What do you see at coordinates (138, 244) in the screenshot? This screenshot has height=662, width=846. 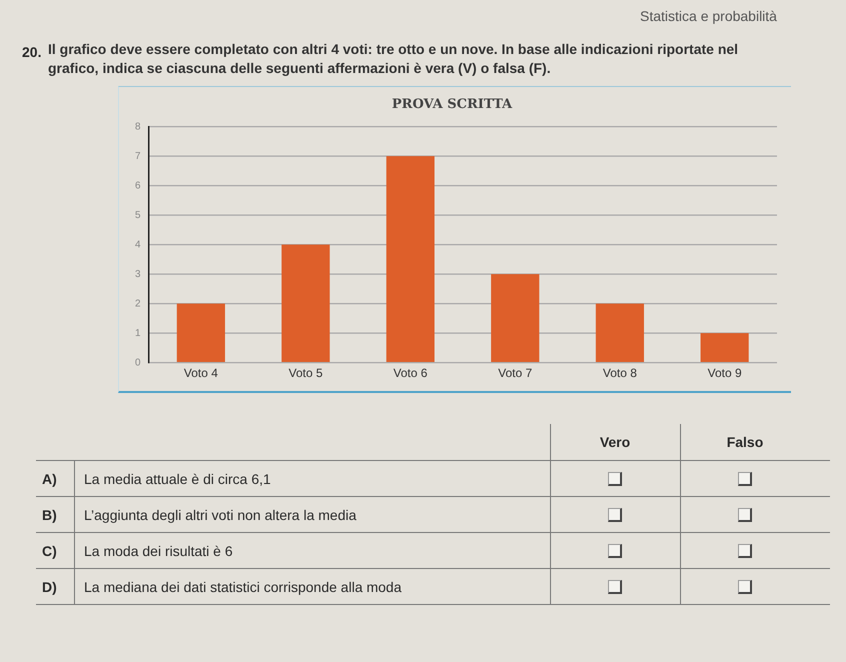 I see `y-tick-label: 4` at bounding box center [138, 244].